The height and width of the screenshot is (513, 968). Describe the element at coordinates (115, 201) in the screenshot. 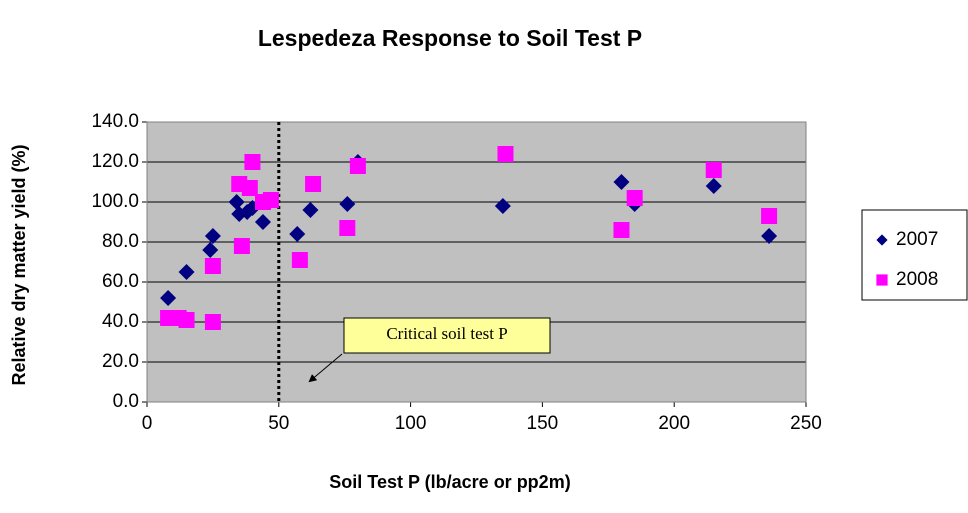

I see `y-tick-label: 100.0` at that location.